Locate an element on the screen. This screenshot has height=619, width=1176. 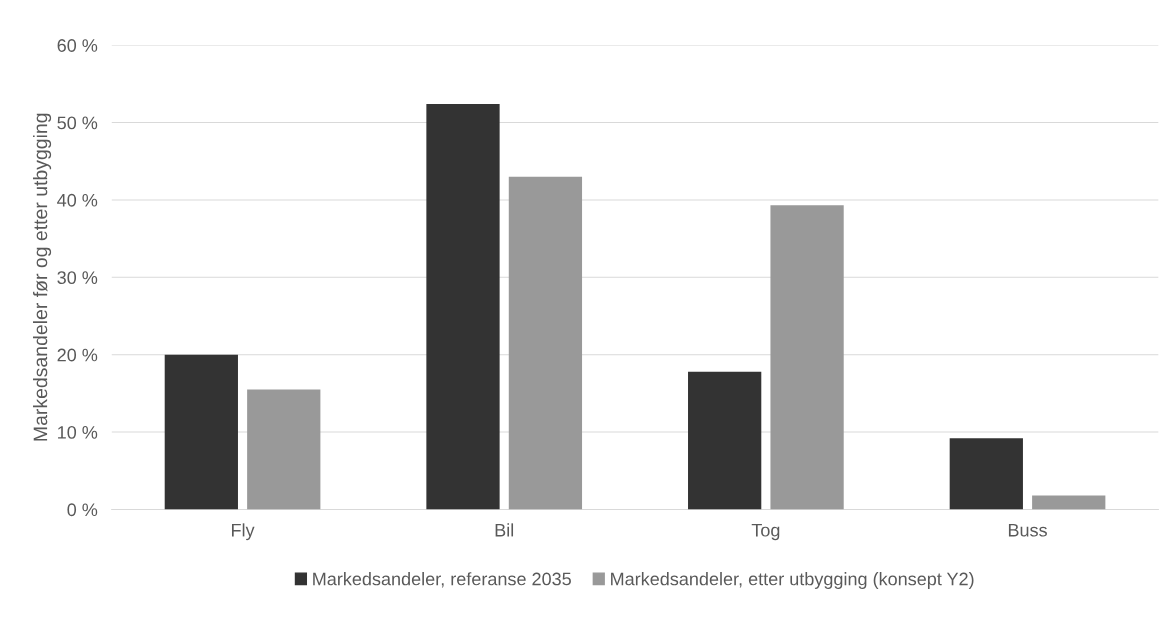
y-axis-title: Markedsandeler før og etter utbygging is located at coordinates (42, 277).